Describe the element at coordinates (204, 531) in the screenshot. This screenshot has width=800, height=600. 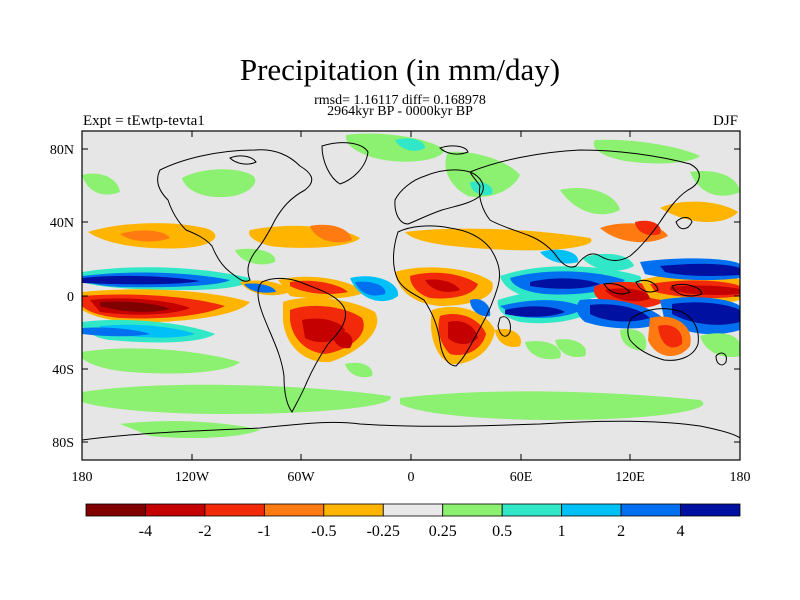
I see `colorbar-label: -2` at that location.